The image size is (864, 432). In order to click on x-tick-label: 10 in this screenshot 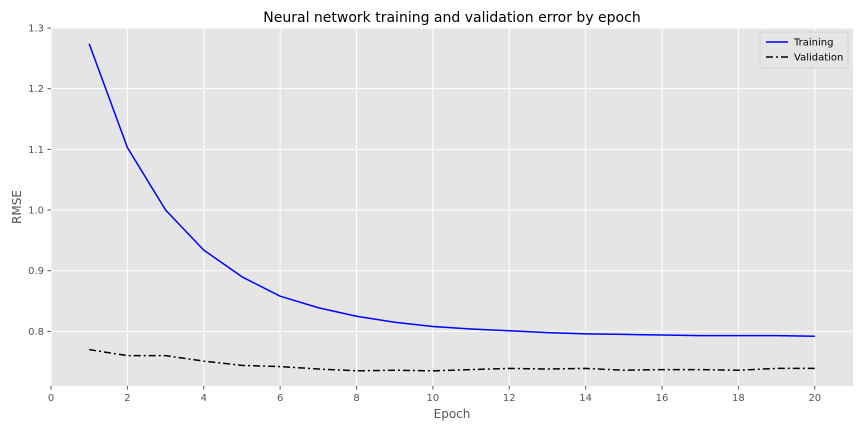, I will do `click(433, 398)`.